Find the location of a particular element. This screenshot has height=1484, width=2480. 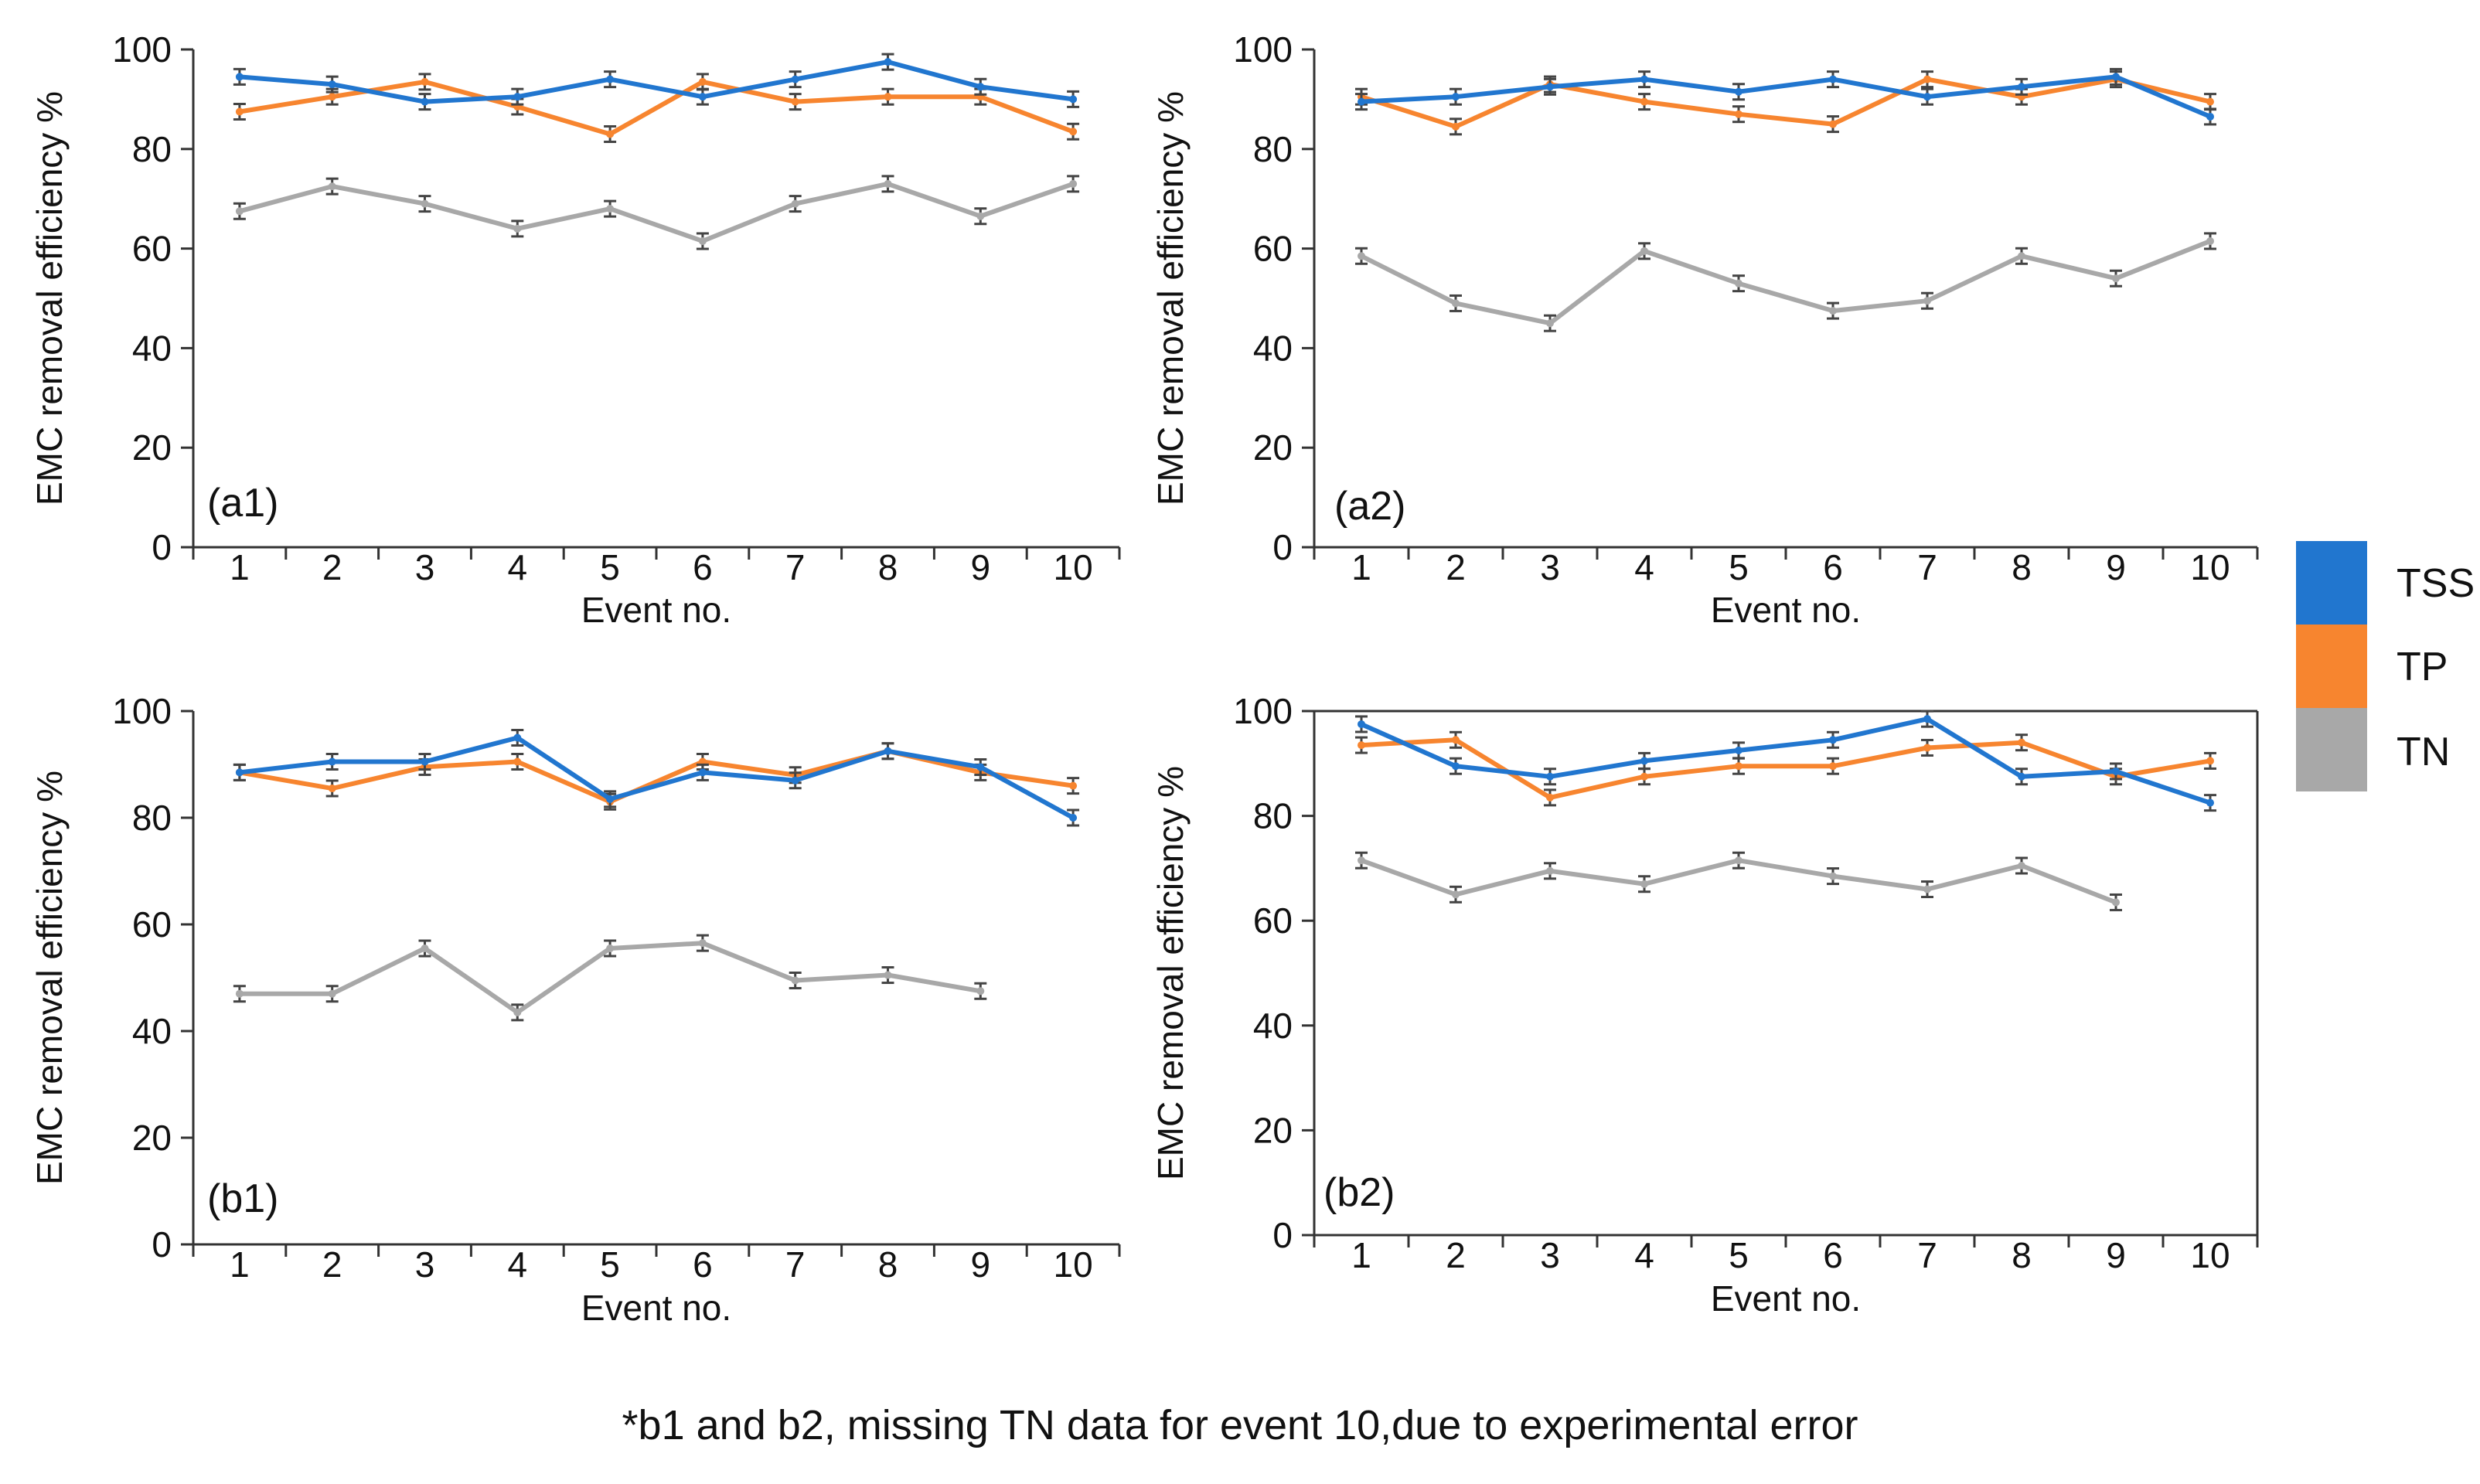

panel-label: (b2) is located at coordinates (1359, 1192).